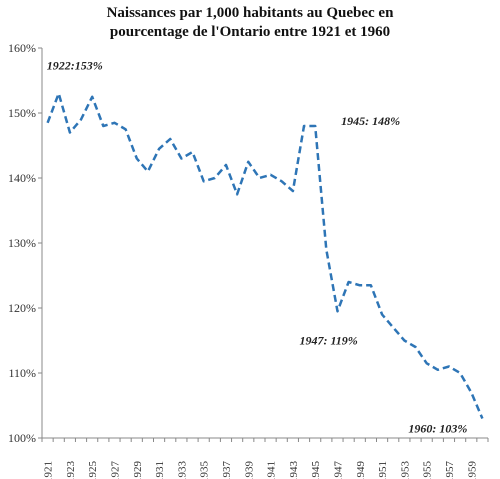 This screenshot has height=479, width=500. Describe the element at coordinates (472, 470) in the screenshot. I see `x-tick-label: 1959` at that location.